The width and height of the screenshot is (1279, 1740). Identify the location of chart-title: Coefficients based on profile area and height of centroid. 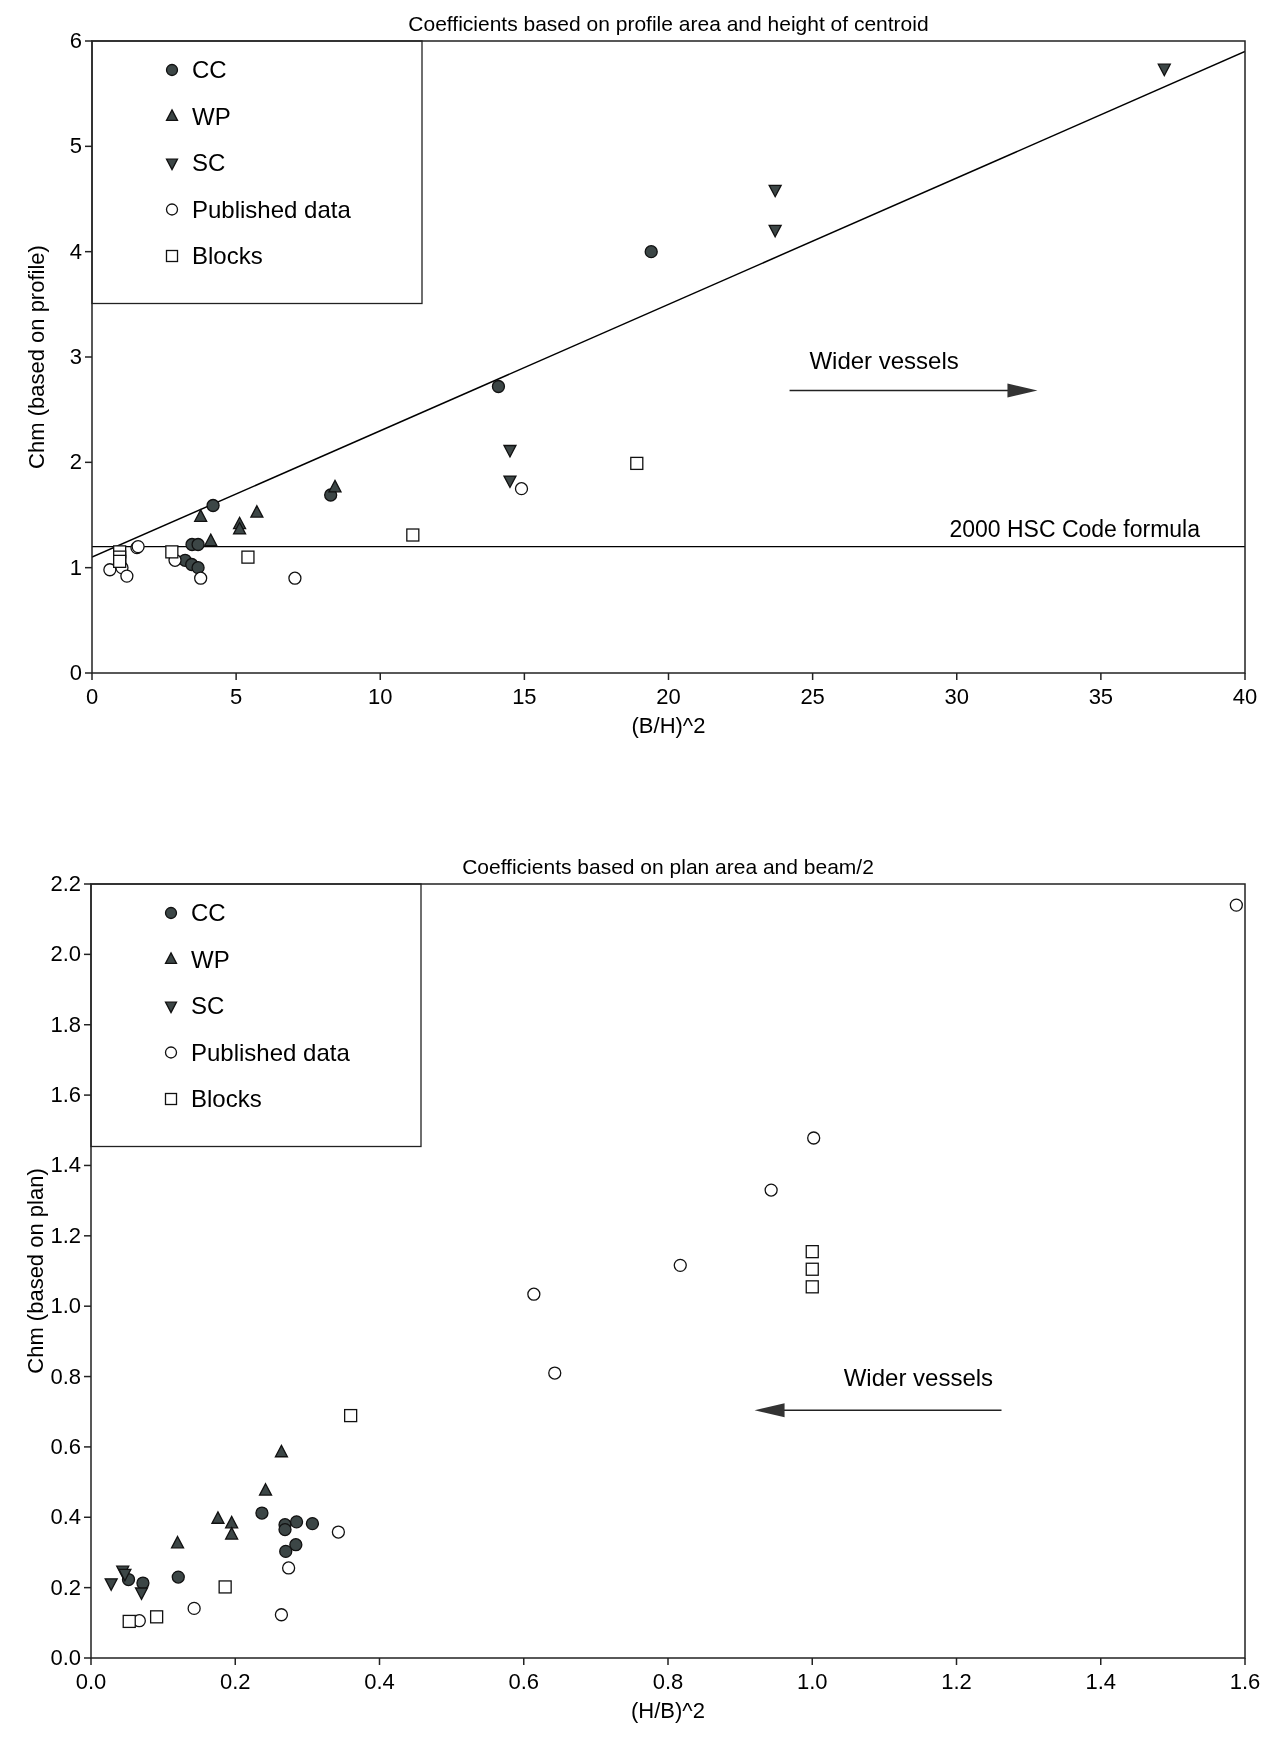
(668, 23).